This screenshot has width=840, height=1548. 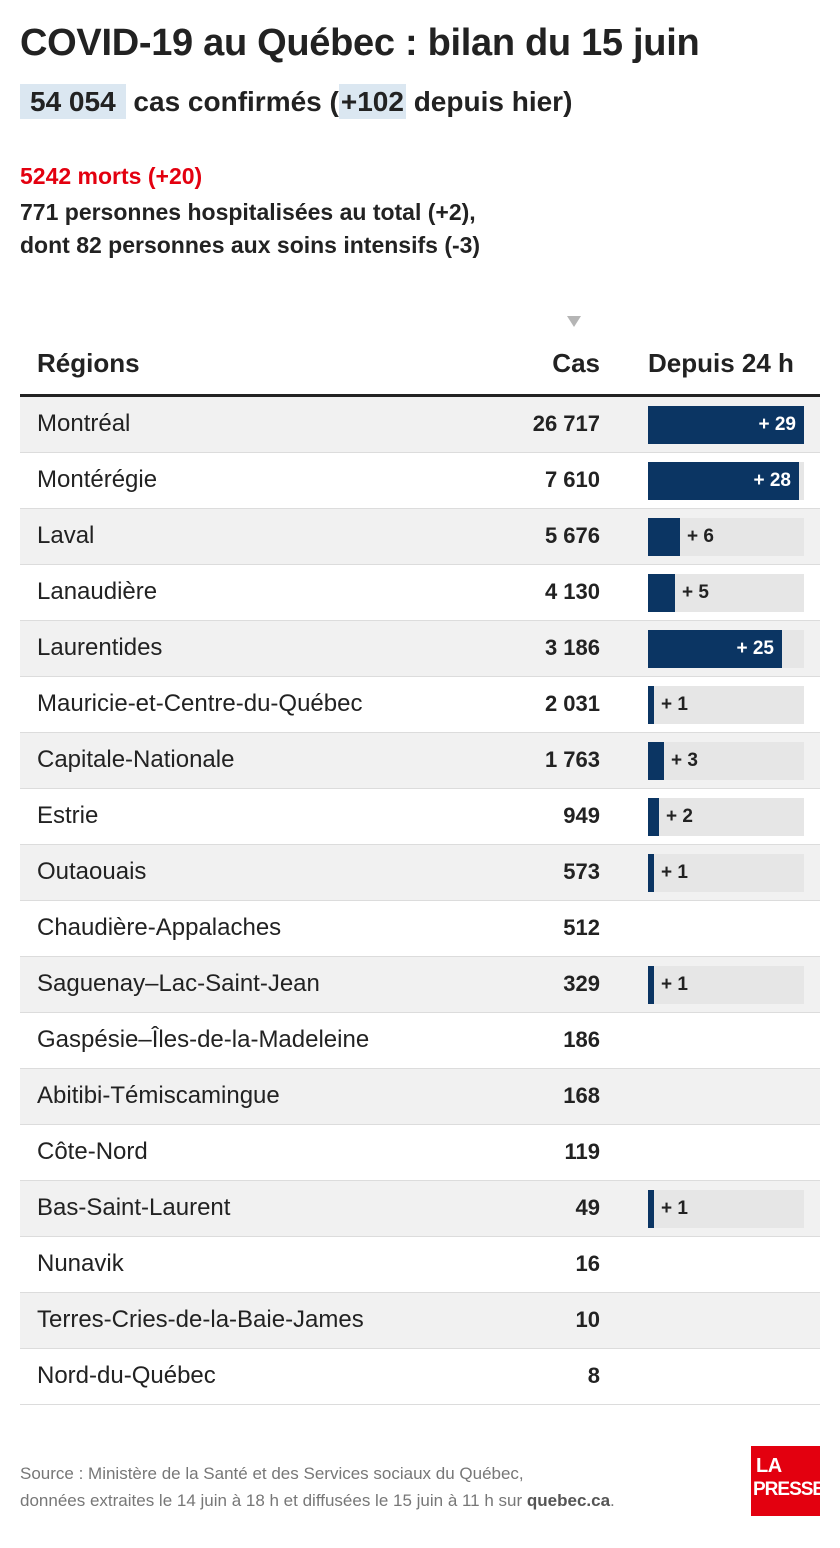 I want to click on delta-label: + 5, so click(x=695, y=592).